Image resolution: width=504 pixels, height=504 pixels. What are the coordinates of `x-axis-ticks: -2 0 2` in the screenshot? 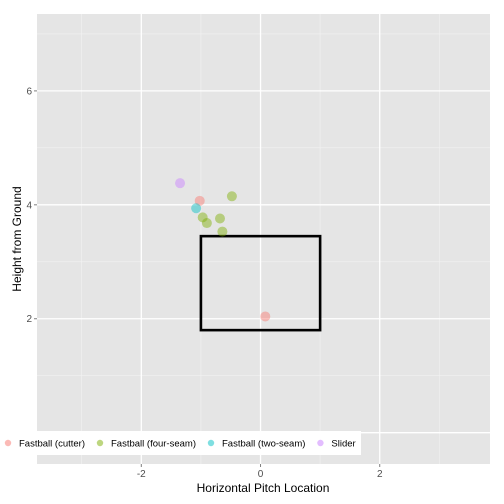 It's located at (260, 472).